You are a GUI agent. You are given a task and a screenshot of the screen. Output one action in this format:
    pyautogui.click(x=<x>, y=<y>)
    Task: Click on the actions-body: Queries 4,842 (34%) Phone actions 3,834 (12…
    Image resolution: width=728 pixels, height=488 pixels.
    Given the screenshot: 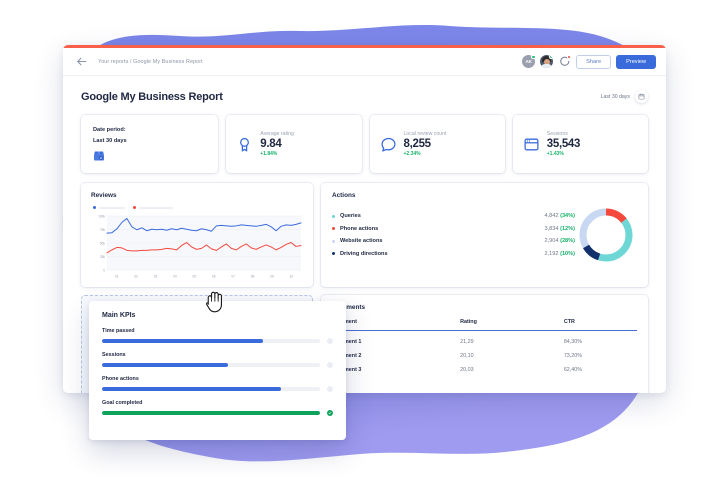 What is the action you would take?
    pyautogui.click(x=484, y=235)
    